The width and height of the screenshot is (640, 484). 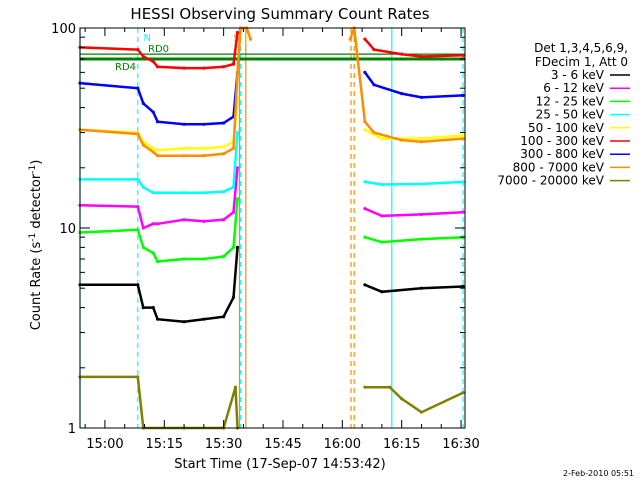 What do you see at coordinates (125, 67) in the screenshot?
I see `reference-line-label: RD4` at bounding box center [125, 67].